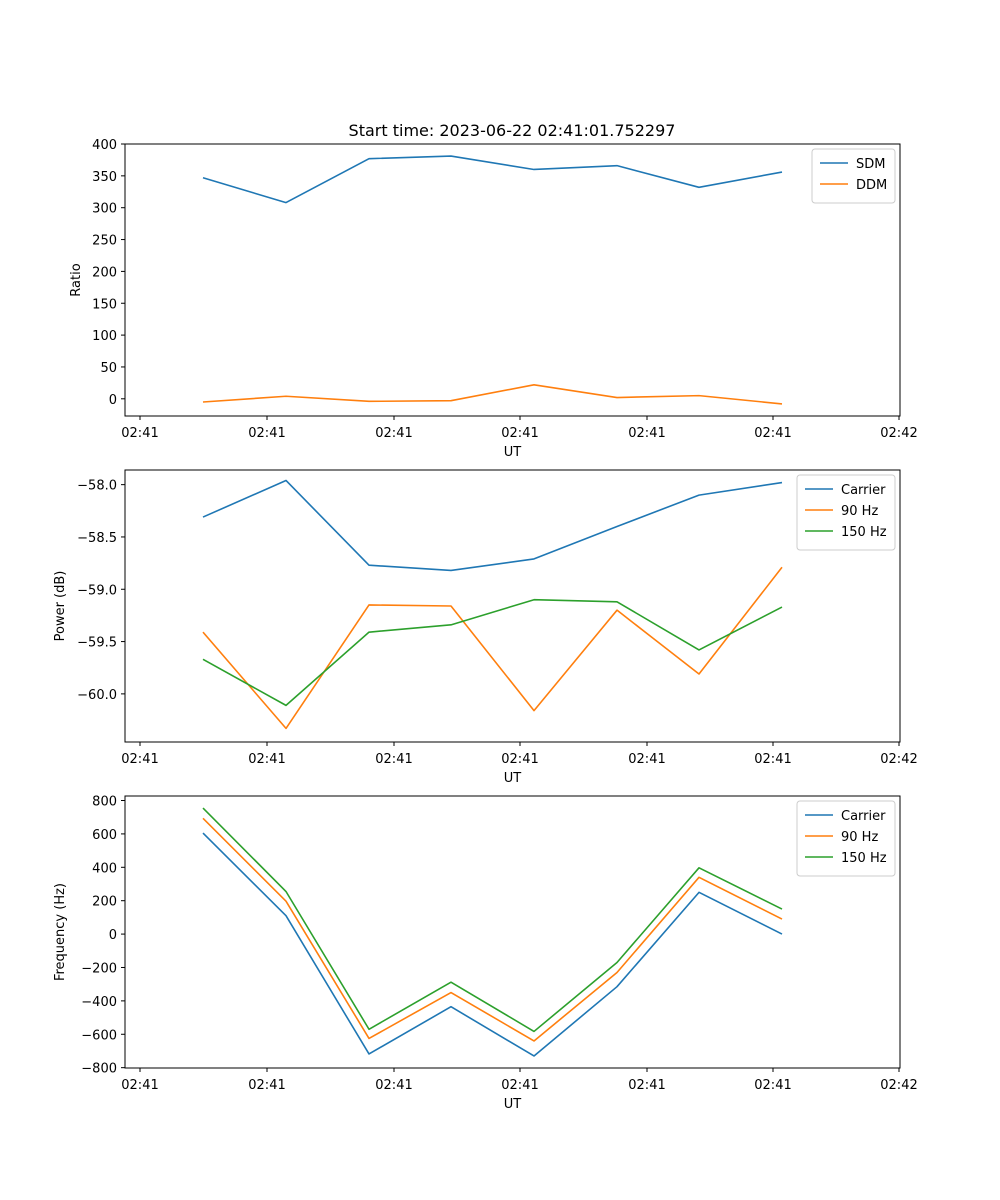 This screenshot has width=1000, height=1200. Describe the element at coordinates (492, 394) in the screenshot. I see `series-line-ddm` at that location.